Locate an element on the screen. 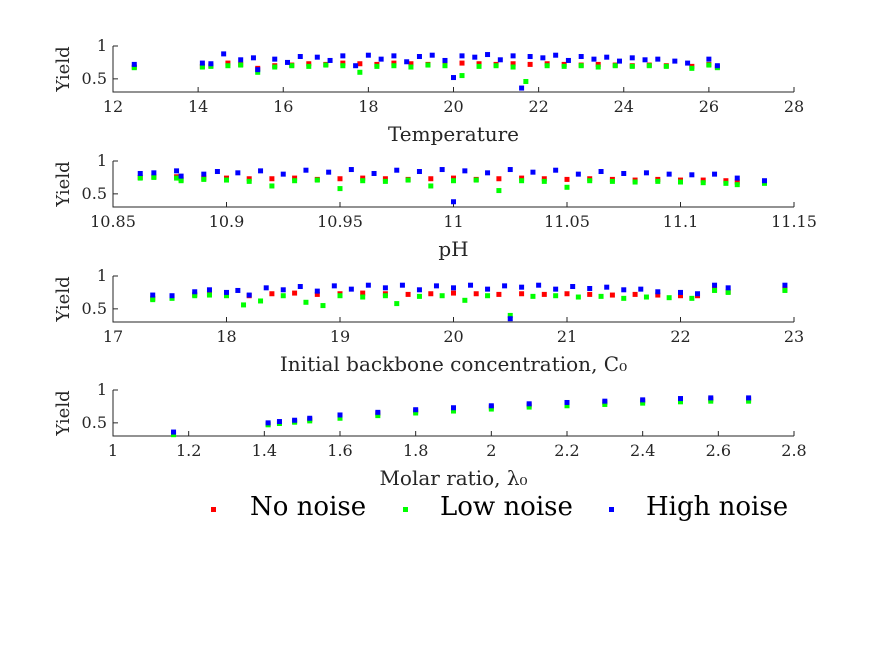 This screenshot has height=656, width=875. x-axis-label: Molar ratio, λ₀ is located at coordinates (453, 478).